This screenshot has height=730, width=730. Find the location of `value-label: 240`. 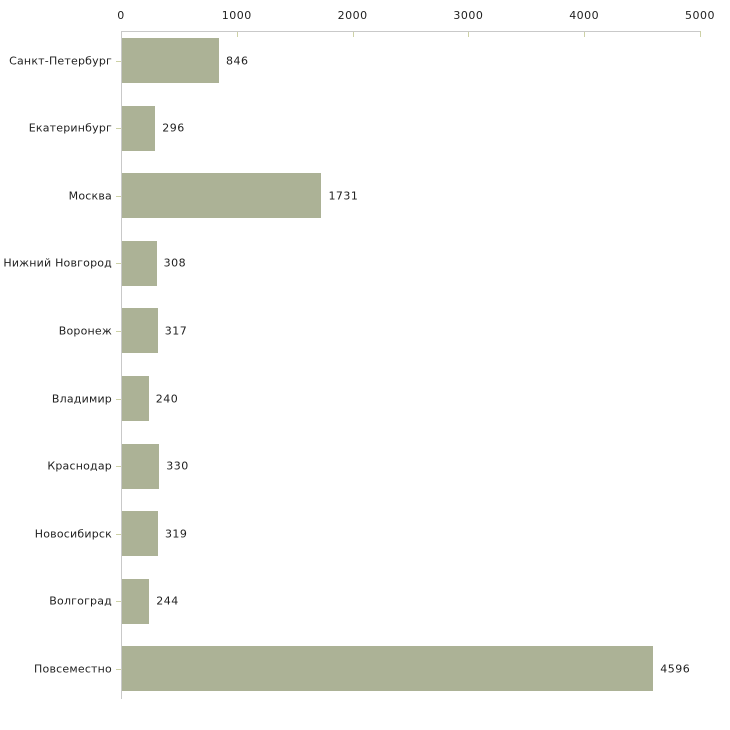

value-label: 240 is located at coordinates (167, 398).